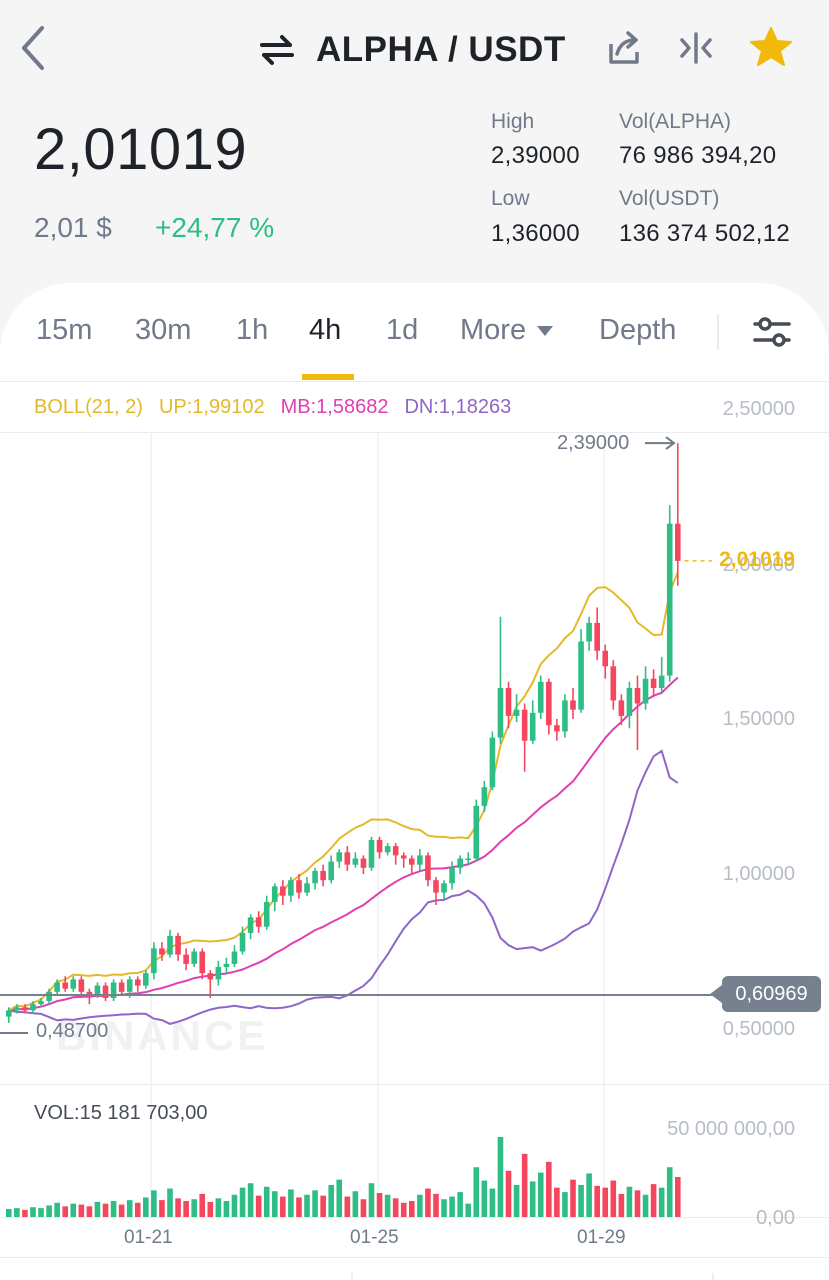 This screenshot has width=829, height=1280. I want to click on tab-more: More, so click(507, 330).